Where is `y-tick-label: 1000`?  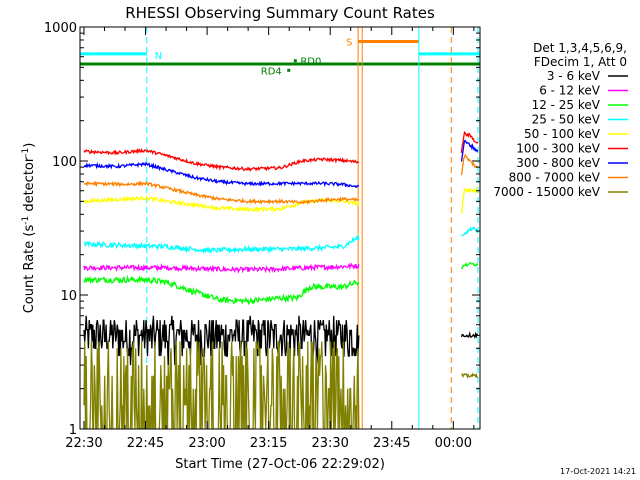
y-tick-label: 1000 is located at coordinates (60, 28).